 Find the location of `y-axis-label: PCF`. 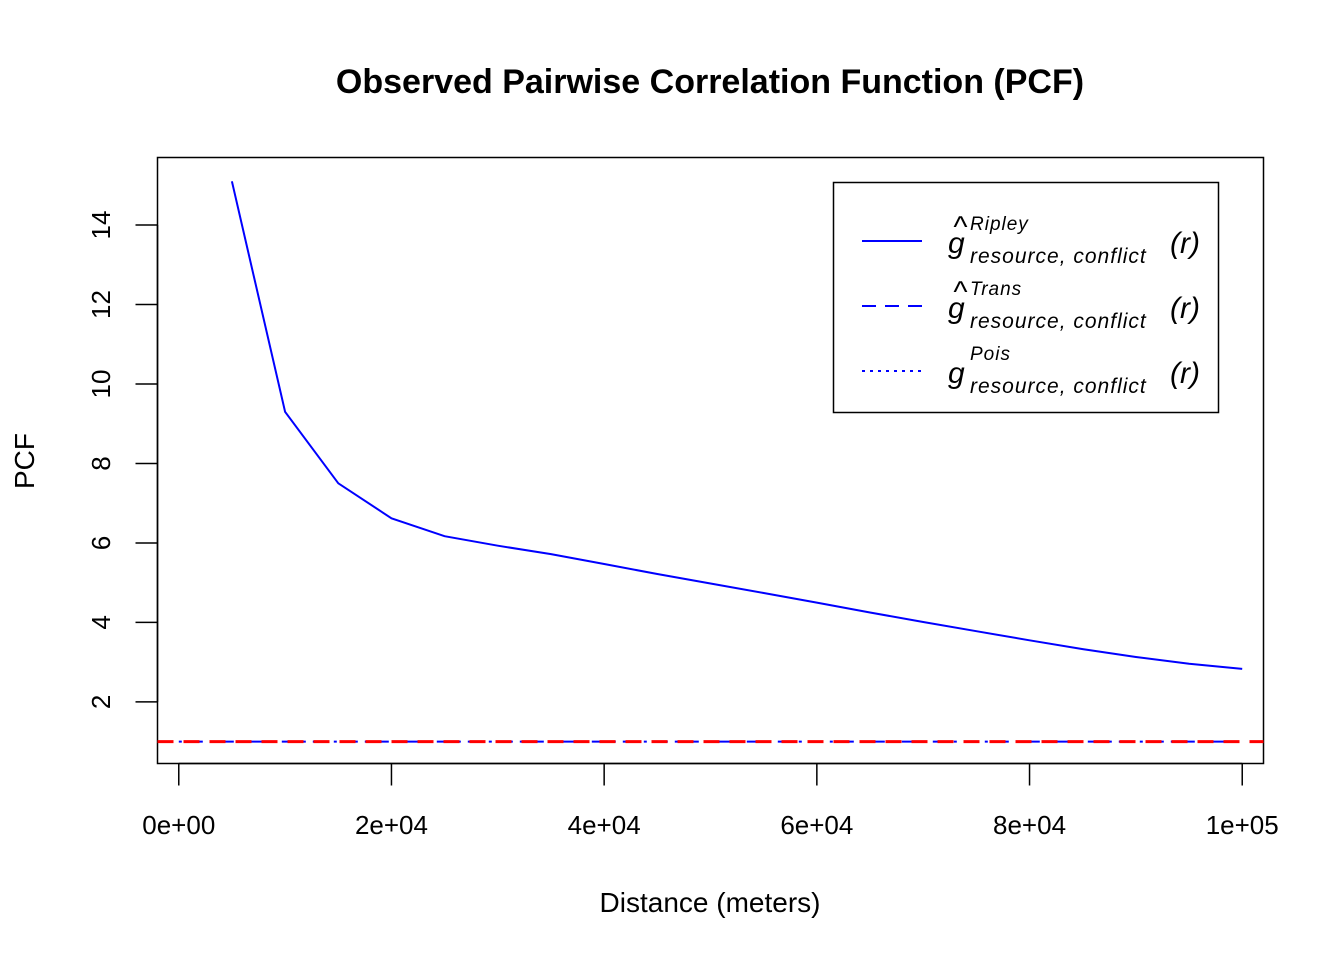

y-axis-label: PCF is located at coordinates (24, 461).